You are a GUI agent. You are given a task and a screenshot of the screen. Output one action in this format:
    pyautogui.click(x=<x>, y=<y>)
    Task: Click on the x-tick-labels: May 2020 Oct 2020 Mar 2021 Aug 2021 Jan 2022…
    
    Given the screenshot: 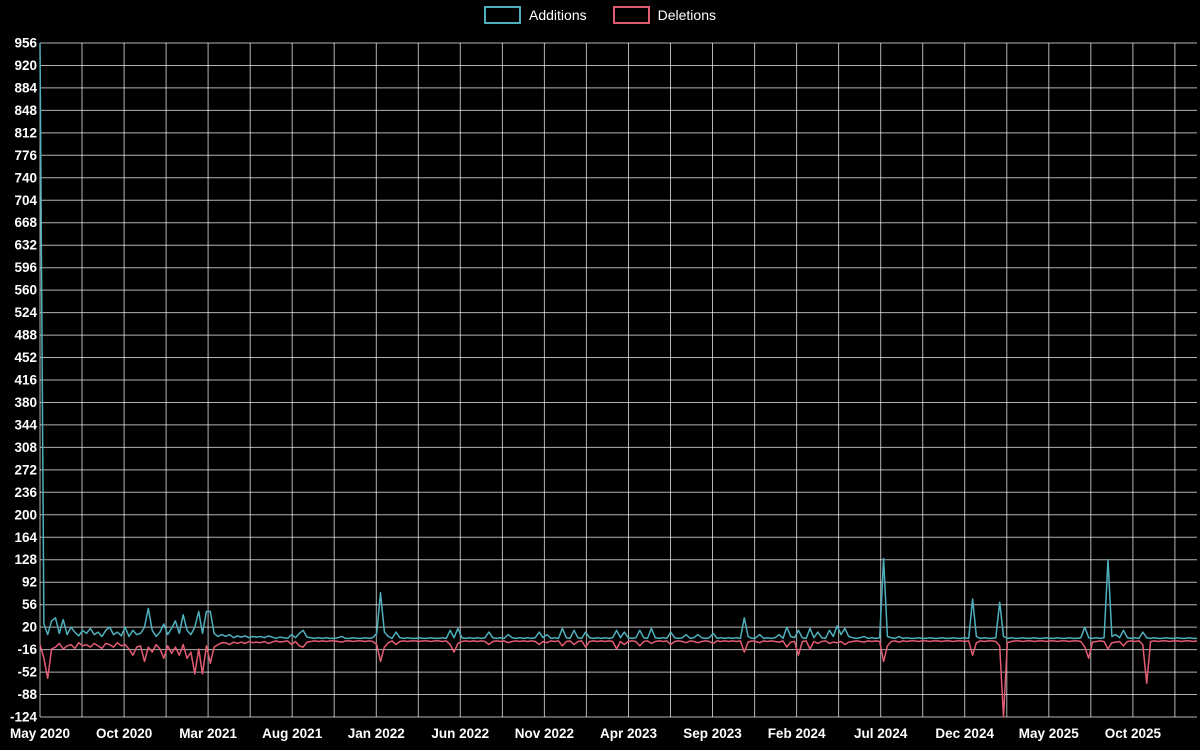 What is the action you would take?
    pyautogui.click(x=586, y=733)
    